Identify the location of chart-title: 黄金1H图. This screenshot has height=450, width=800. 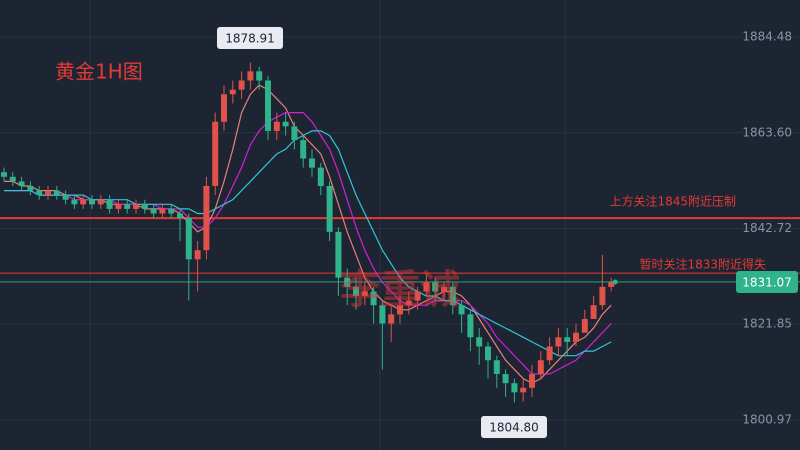
(99, 72).